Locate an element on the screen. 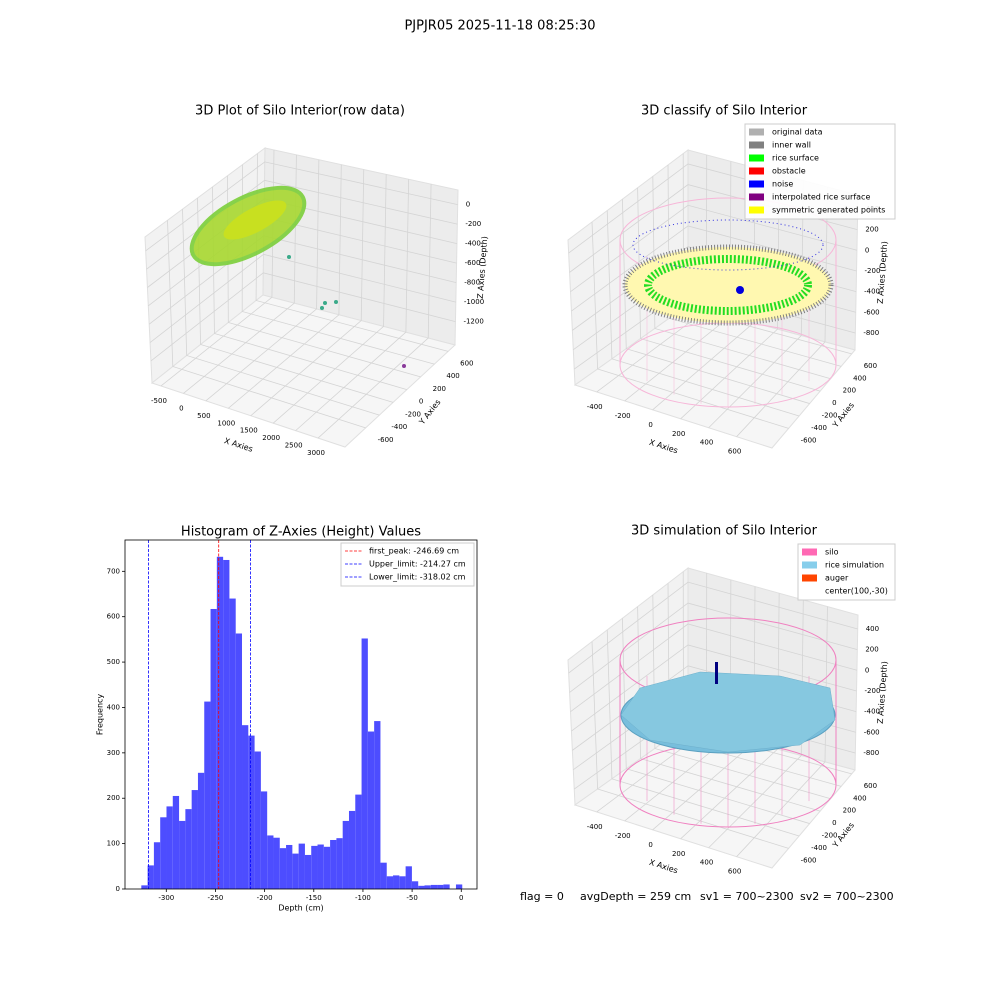  y-axis-label: Frequency is located at coordinates (100, 715).